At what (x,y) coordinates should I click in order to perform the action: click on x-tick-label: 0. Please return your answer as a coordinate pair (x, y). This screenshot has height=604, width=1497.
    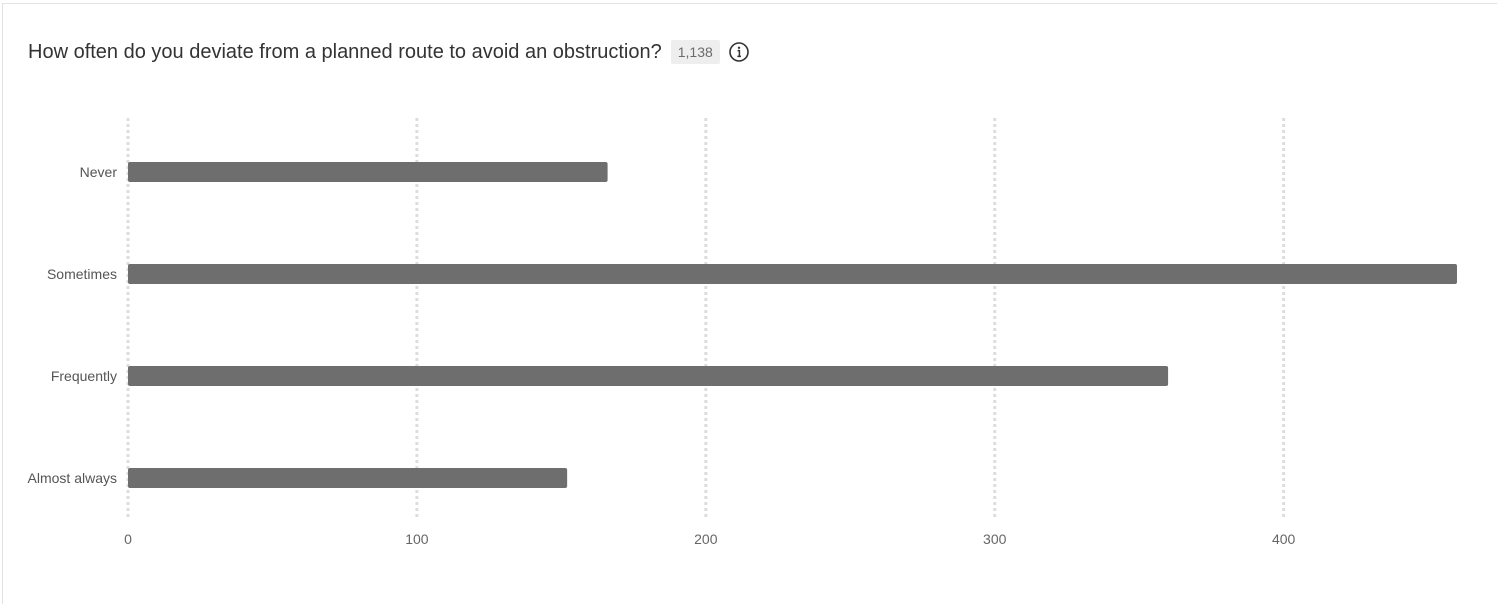
    Looking at the image, I should click on (128, 539).